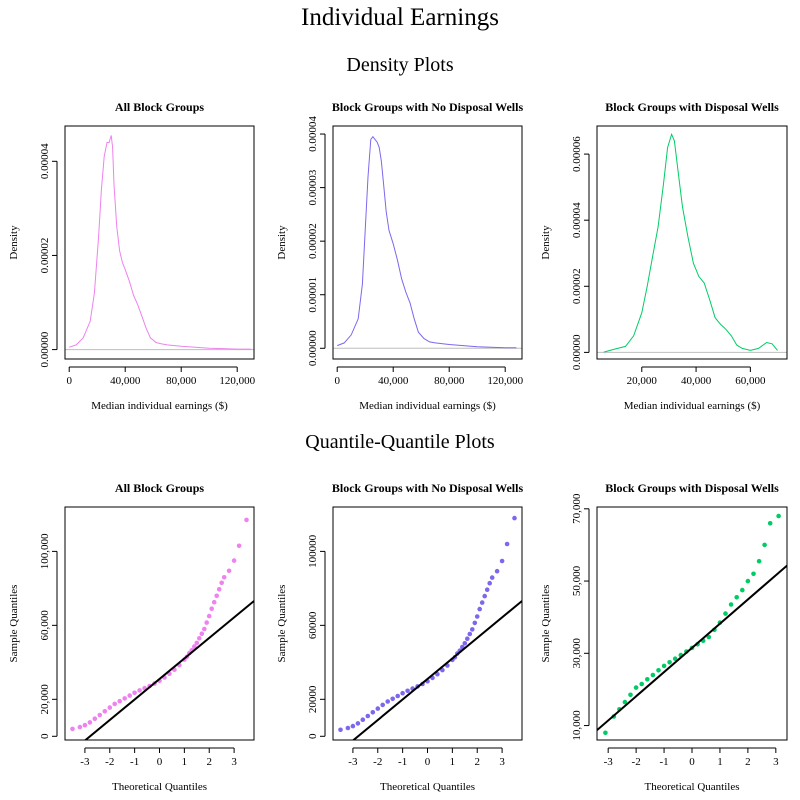  What do you see at coordinates (400, 65) in the screenshot?
I see `density-section-heading: Density Plots` at bounding box center [400, 65].